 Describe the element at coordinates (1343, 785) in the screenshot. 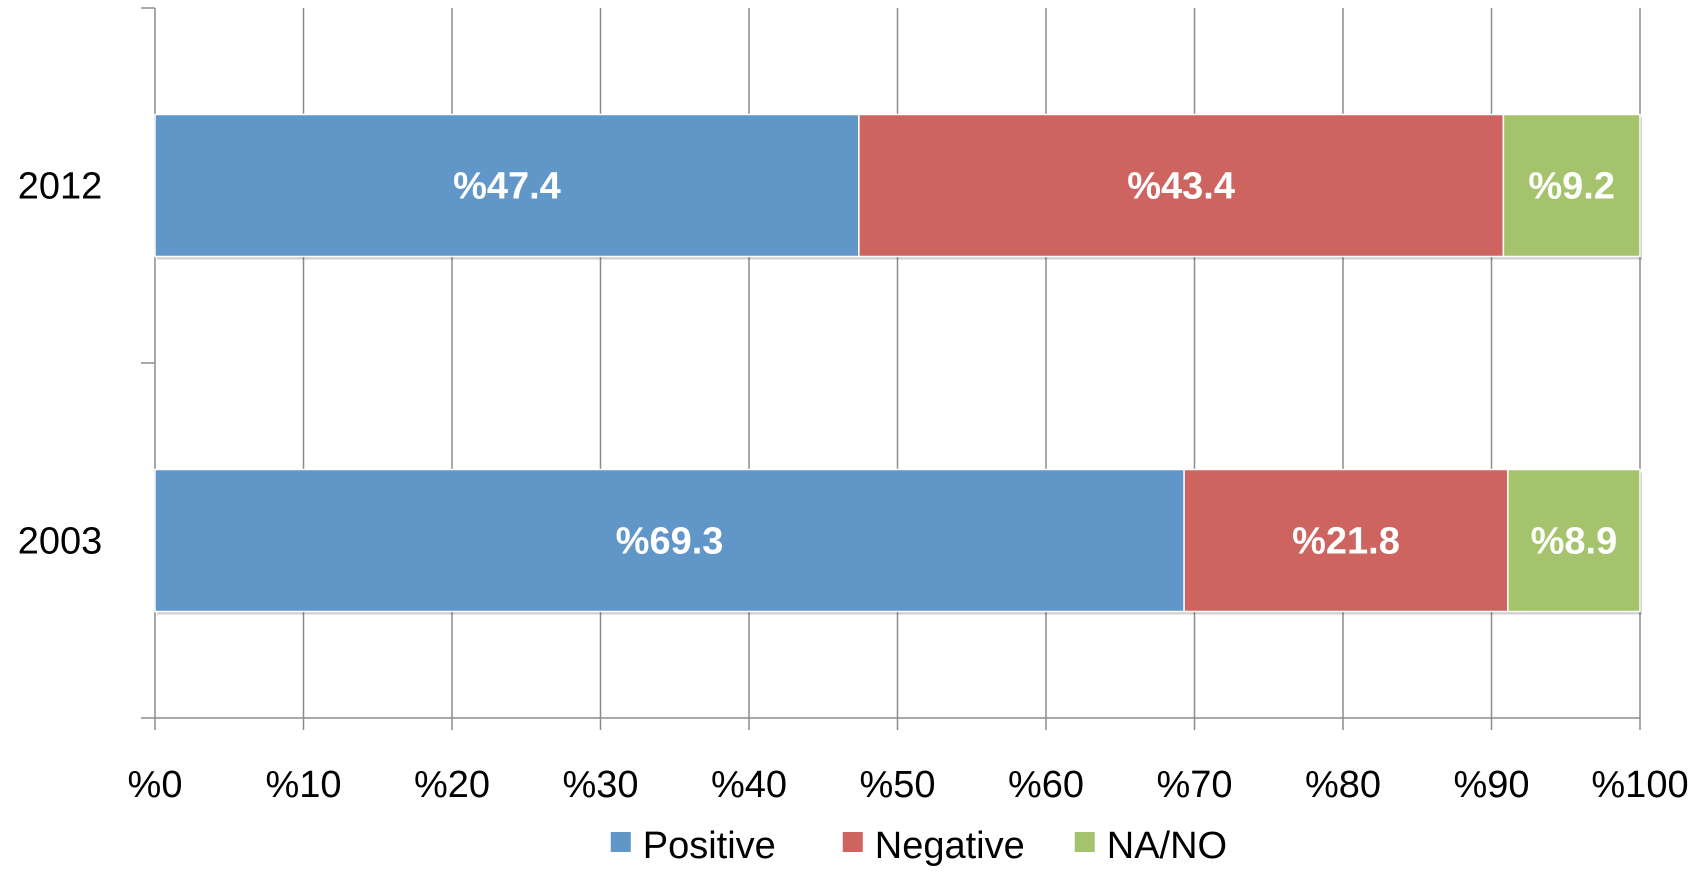

I see `x-tick-label: %80` at that location.